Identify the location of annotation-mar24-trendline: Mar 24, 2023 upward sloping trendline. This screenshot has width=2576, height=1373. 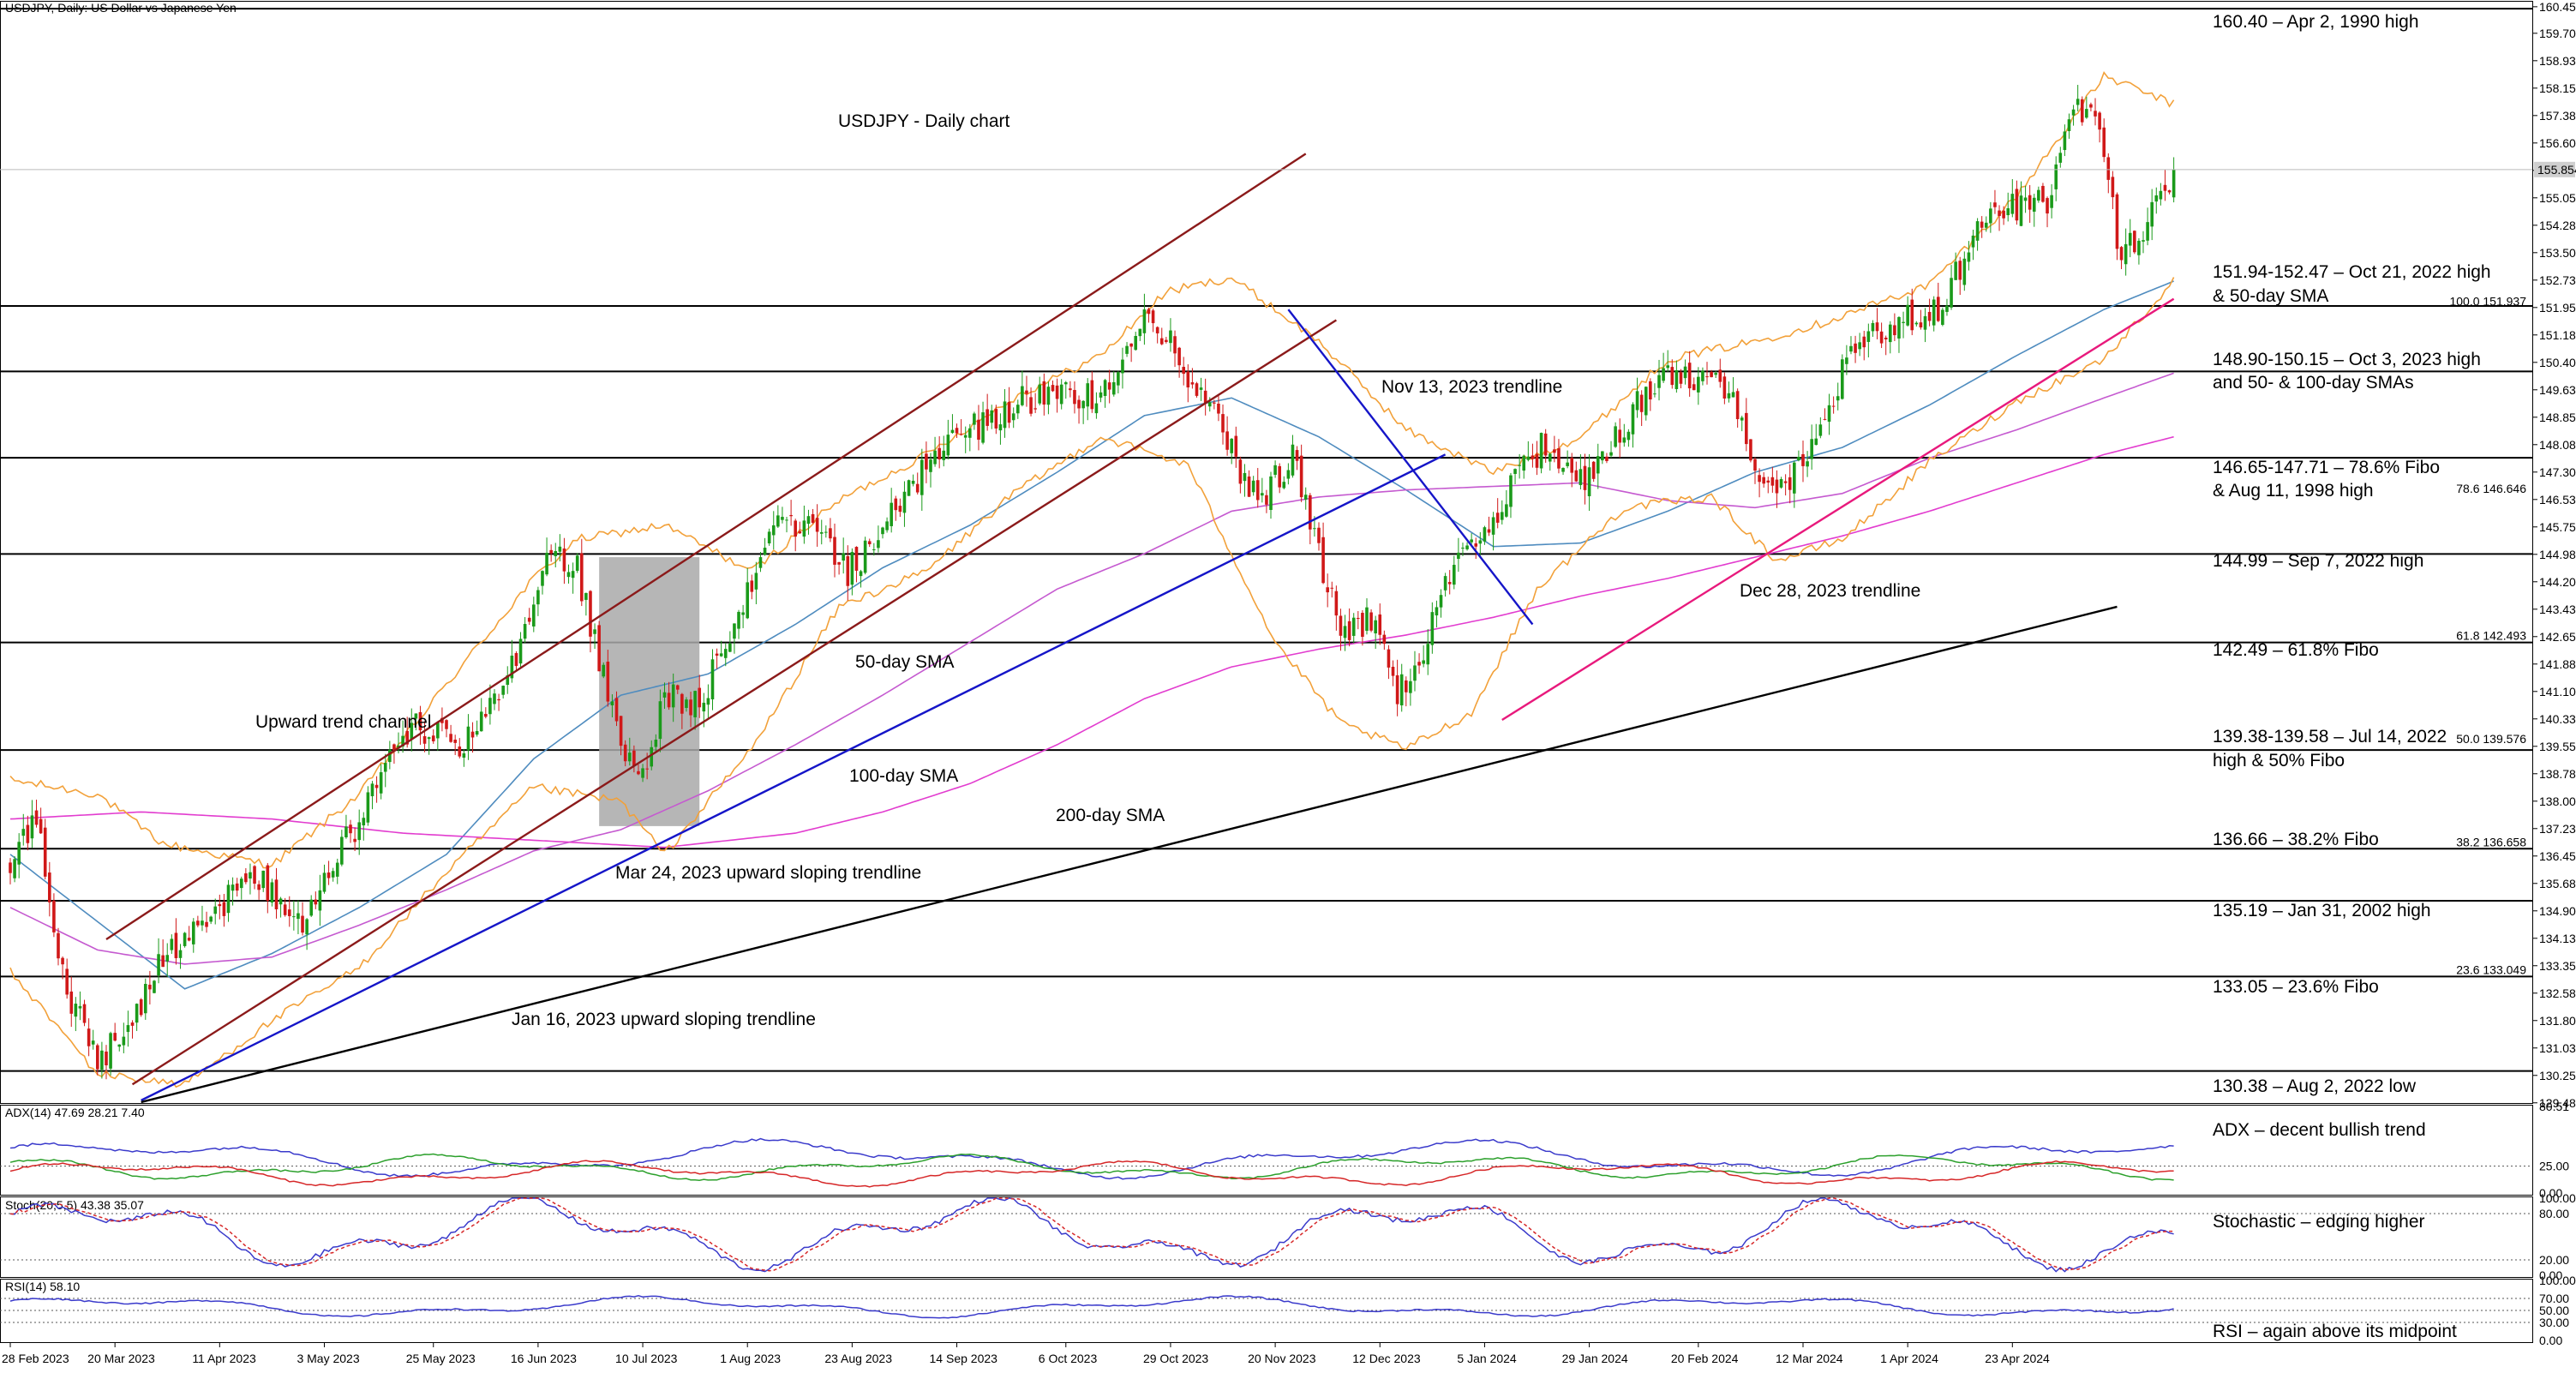
(768, 873).